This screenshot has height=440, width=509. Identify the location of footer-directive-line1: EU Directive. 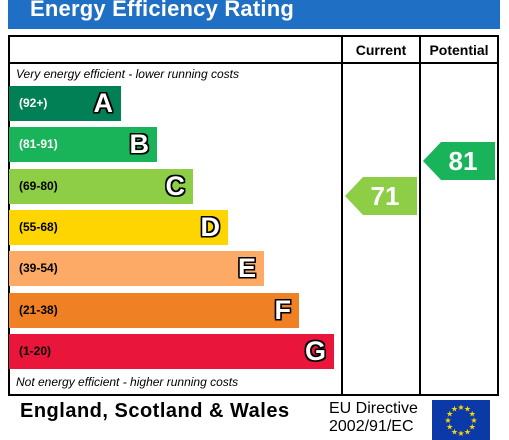
(373, 408).